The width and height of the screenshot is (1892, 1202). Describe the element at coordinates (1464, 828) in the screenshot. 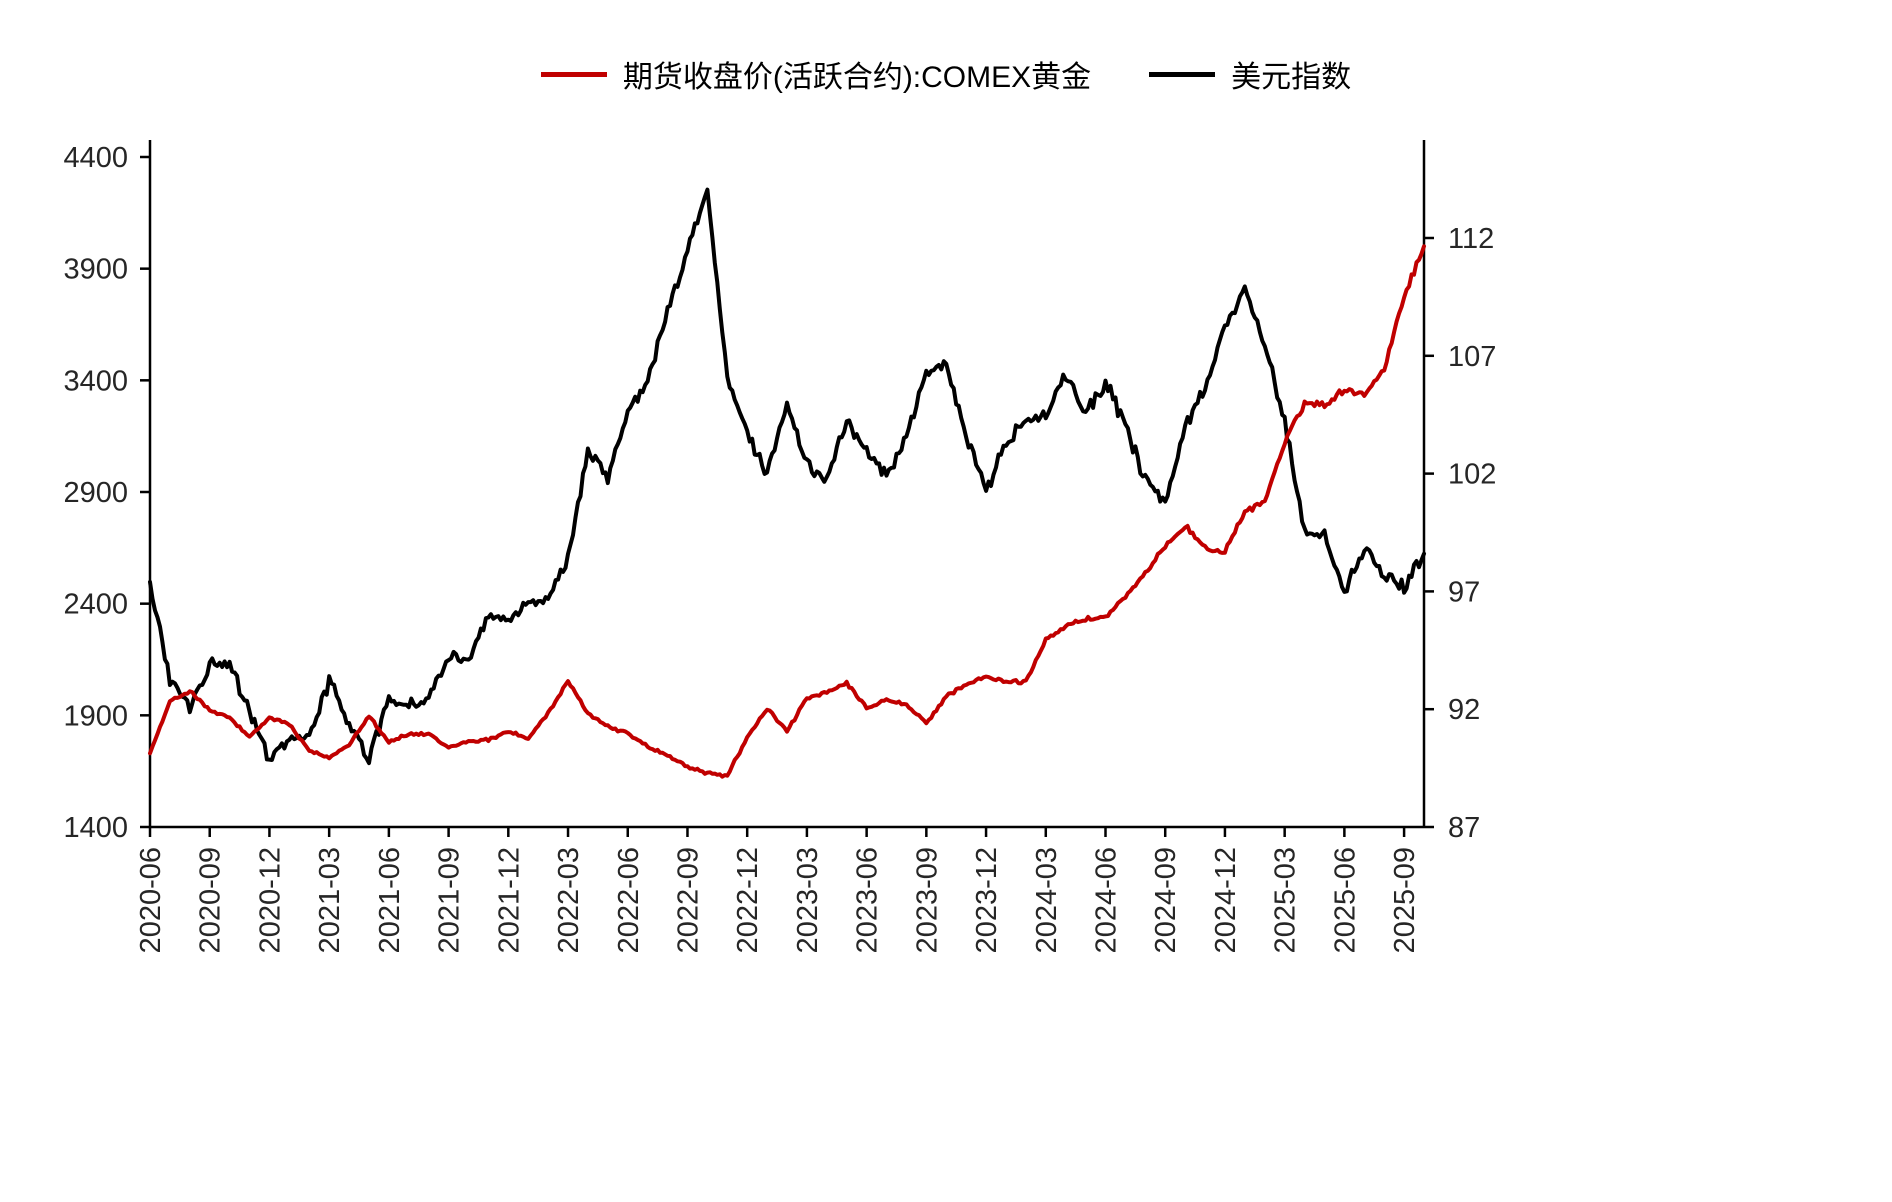

I see `y-right-tick-label: 87` at that location.